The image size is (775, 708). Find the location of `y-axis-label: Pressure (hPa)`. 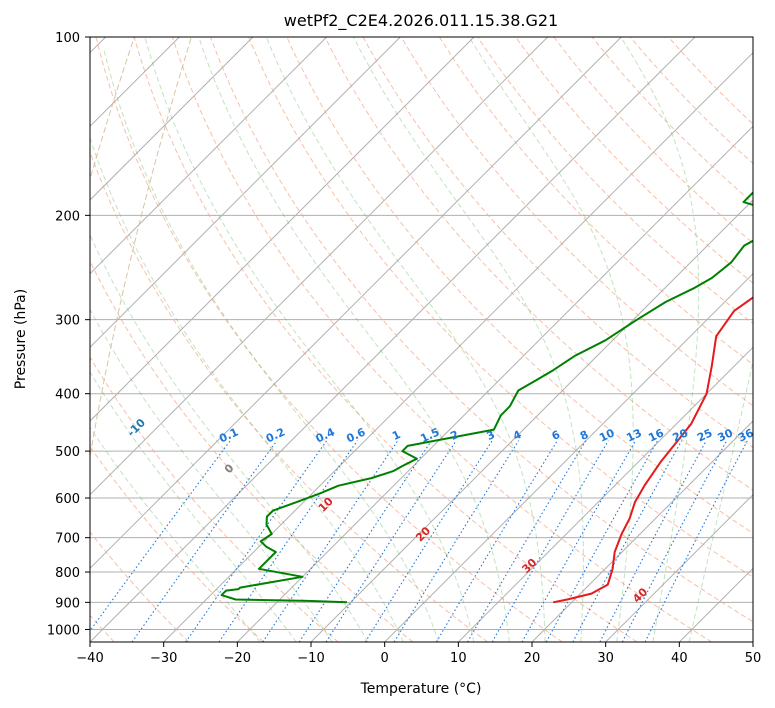

y-axis-label: Pressure (hPa) is located at coordinates (21, 339).